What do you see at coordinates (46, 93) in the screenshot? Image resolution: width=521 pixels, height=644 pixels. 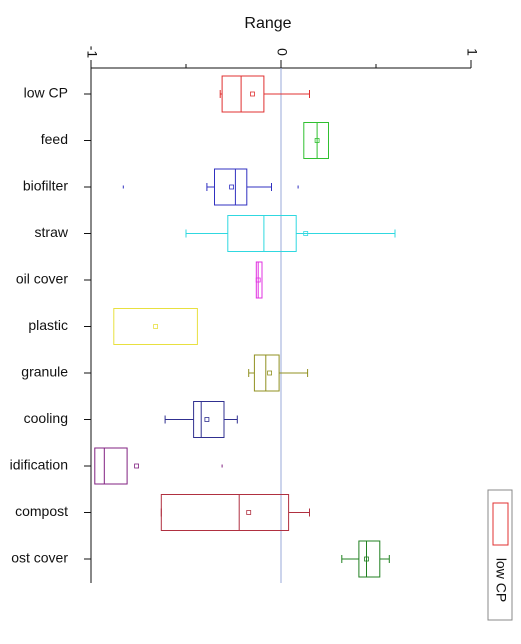 I see `y-tick-label: low CP` at bounding box center [46, 93].